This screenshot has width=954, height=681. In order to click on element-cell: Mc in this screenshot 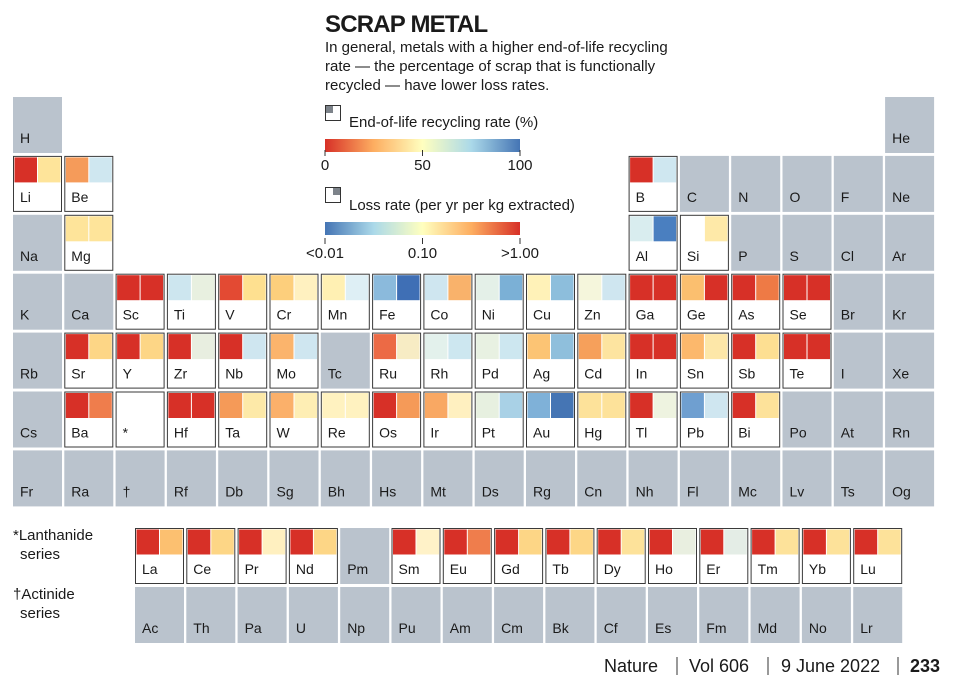, I will do `click(756, 478)`.